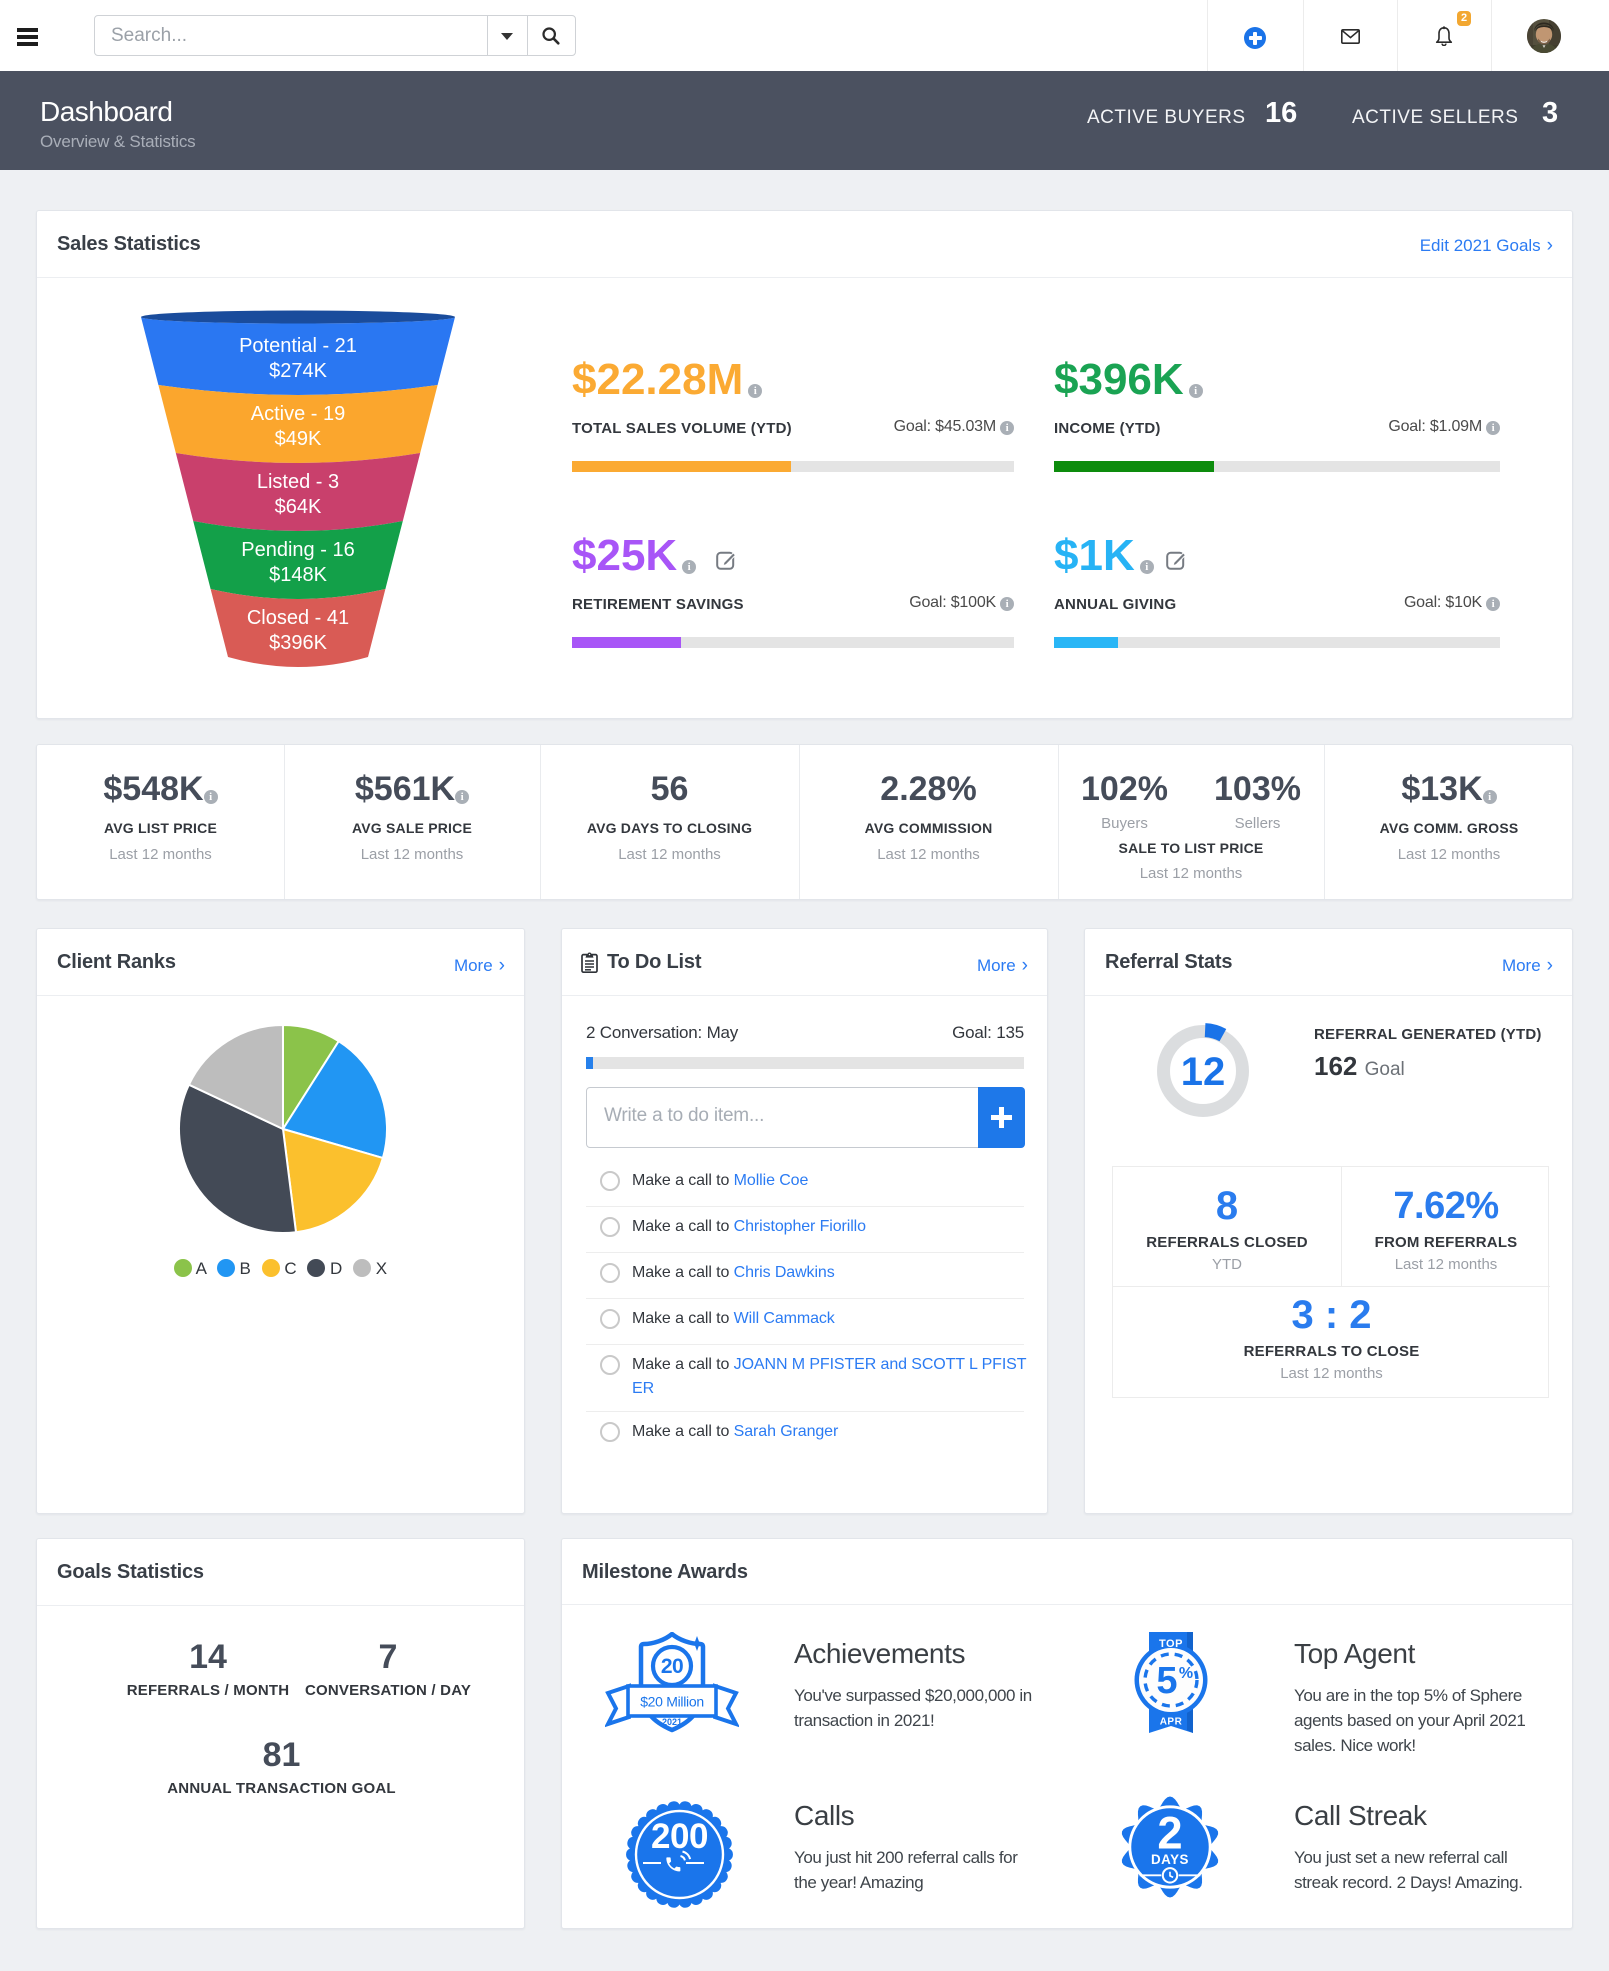  I want to click on svg-text: 12, so click(1203, 1072).